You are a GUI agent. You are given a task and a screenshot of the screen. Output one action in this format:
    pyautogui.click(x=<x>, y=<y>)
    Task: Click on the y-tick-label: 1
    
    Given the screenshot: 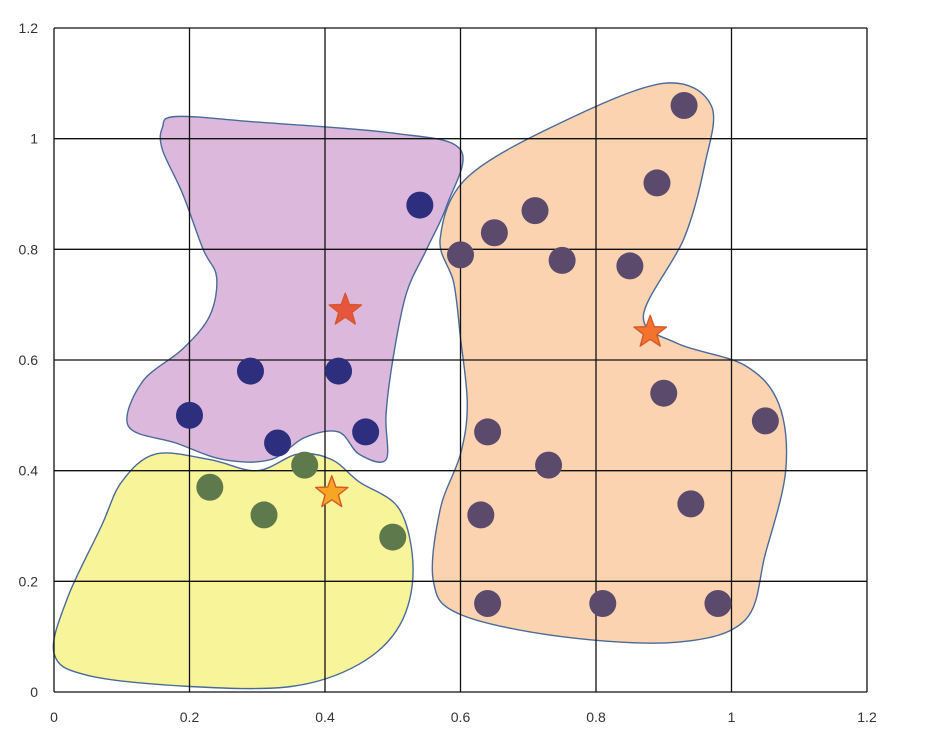 What is the action you would take?
    pyautogui.click(x=34, y=139)
    